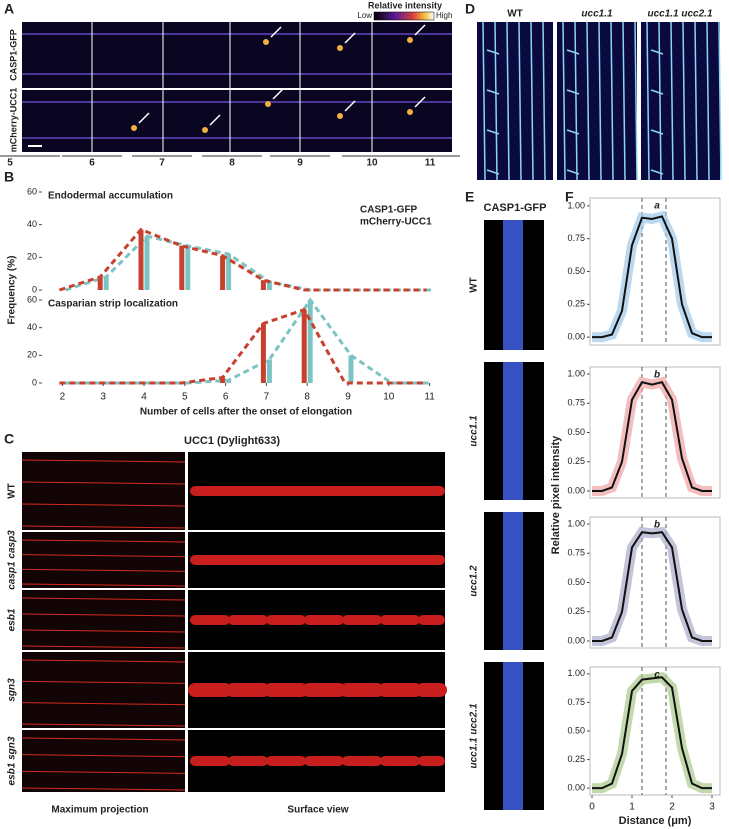 The image size is (729, 829). What do you see at coordinates (317, 810) in the screenshot?
I see `column-label: Surface view` at bounding box center [317, 810].